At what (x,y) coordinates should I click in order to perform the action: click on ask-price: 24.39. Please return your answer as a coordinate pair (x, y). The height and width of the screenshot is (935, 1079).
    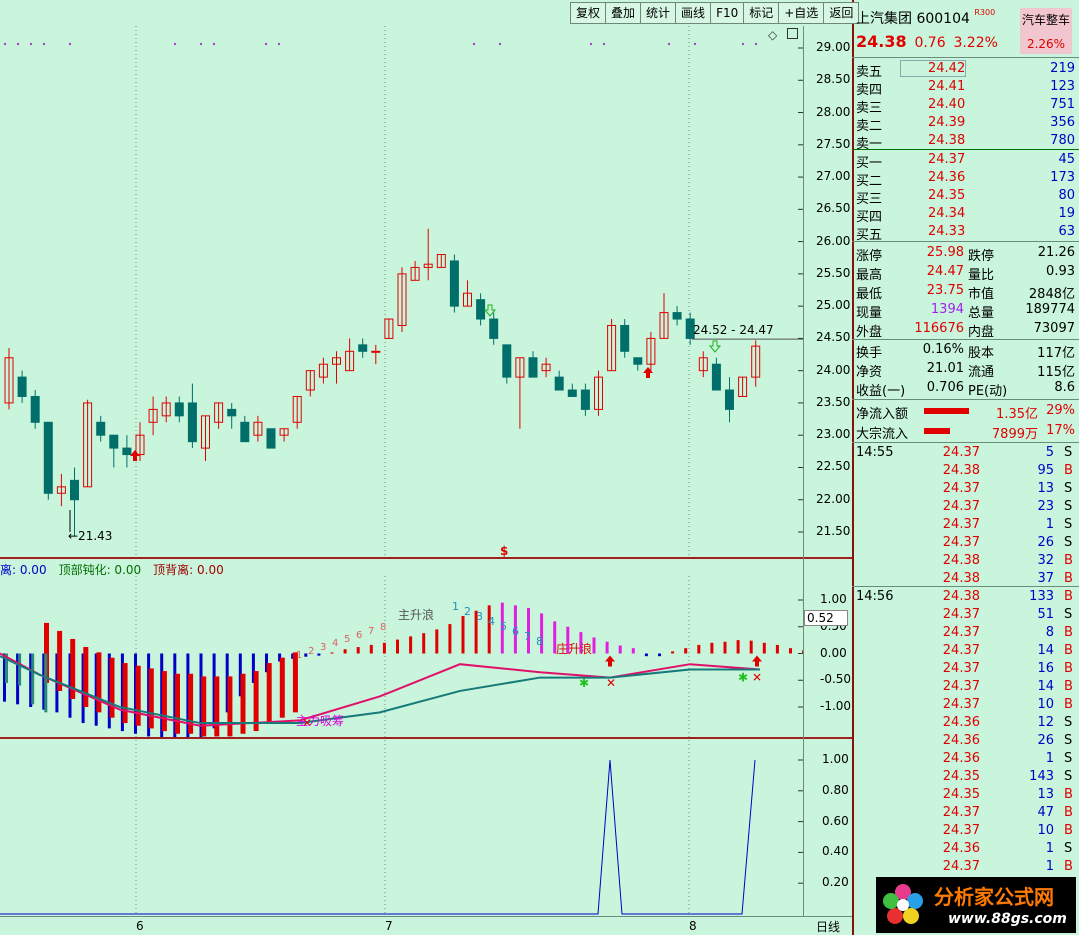
    Looking at the image, I should click on (947, 122).